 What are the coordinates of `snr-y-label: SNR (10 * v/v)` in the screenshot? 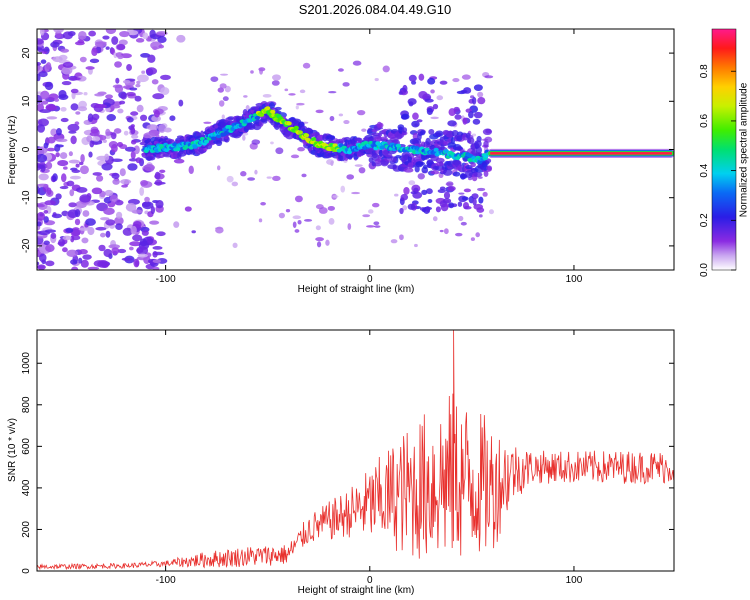 It's located at (12, 450).